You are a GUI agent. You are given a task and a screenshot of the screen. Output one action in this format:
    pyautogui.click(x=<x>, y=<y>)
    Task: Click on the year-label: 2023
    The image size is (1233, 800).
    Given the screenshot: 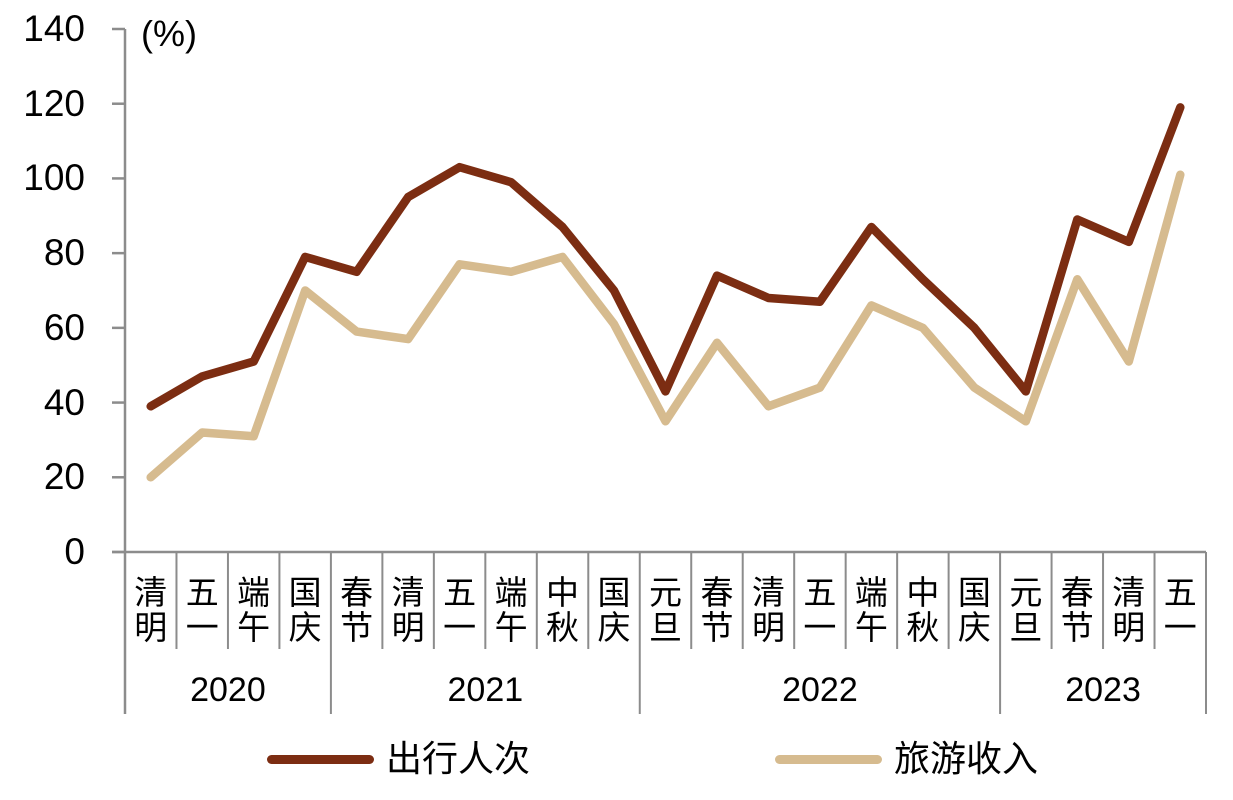 What is the action you would take?
    pyautogui.click(x=1103, y=690)
    